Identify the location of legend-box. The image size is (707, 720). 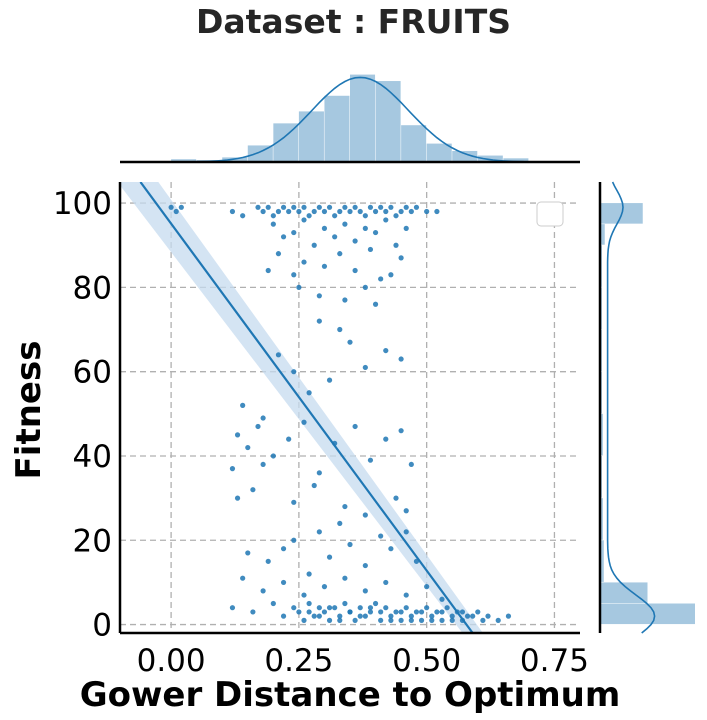
(550, 214).